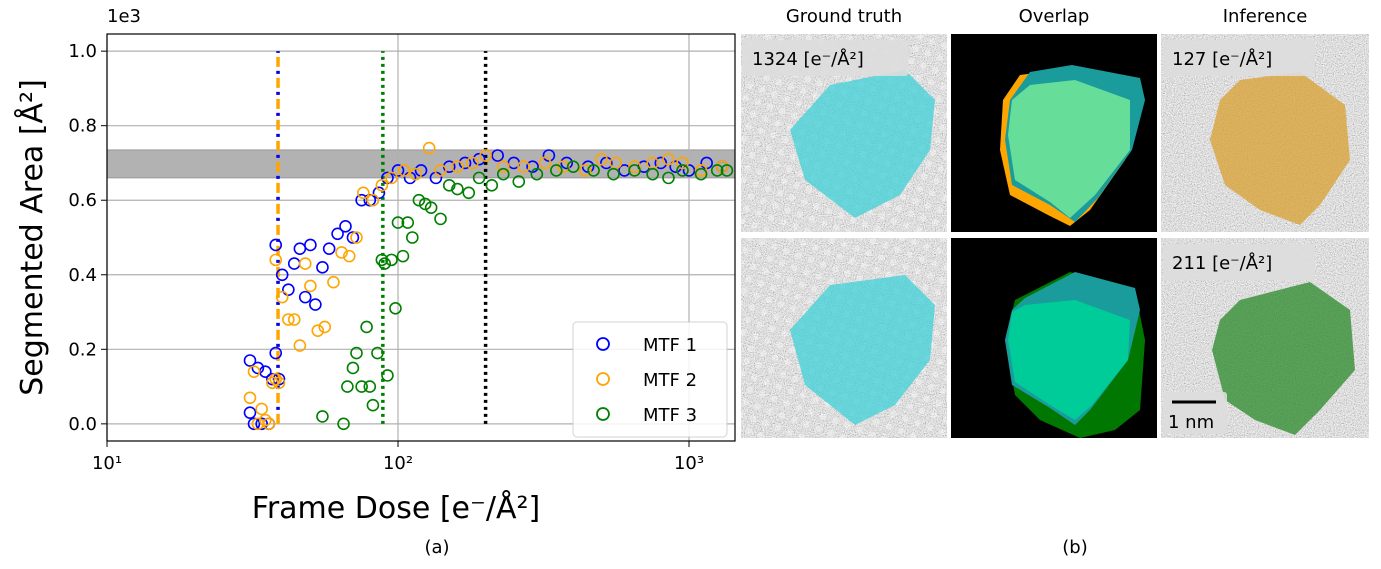 Image resolution: width=1381 pixels, height=569 pixels. I want to click on dose-label: 127 [e⁻/Å²], so click(1222, 59).